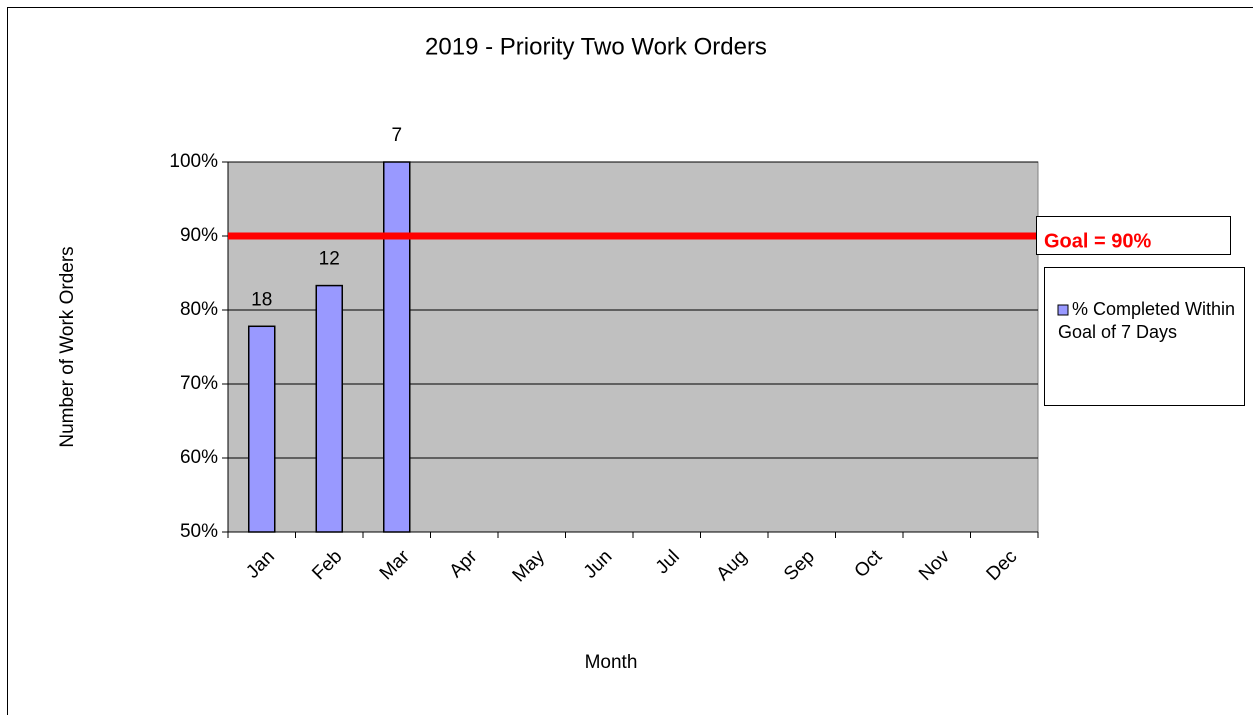  I want to click on chart-title: 2019 - Priority Two Work Orders, so click(596, 46).